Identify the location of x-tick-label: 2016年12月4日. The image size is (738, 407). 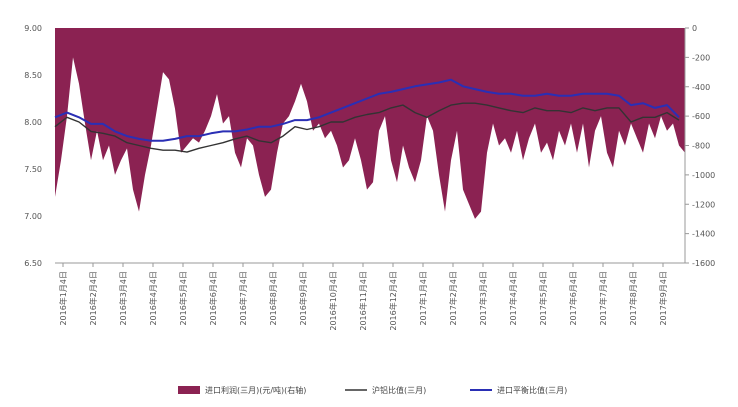
(393, 301).